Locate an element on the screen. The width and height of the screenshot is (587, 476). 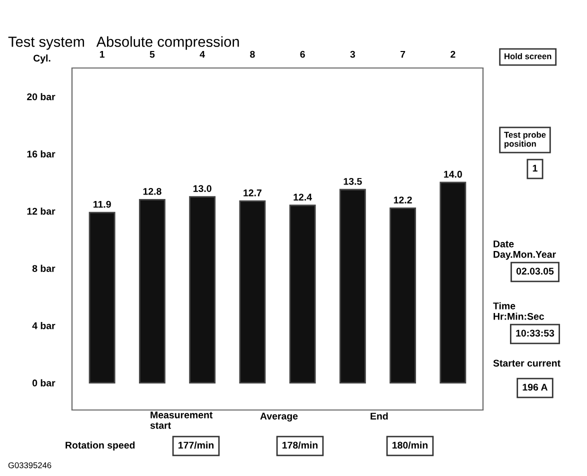
data-label: 11.9 is located at coordinates (102, 204).